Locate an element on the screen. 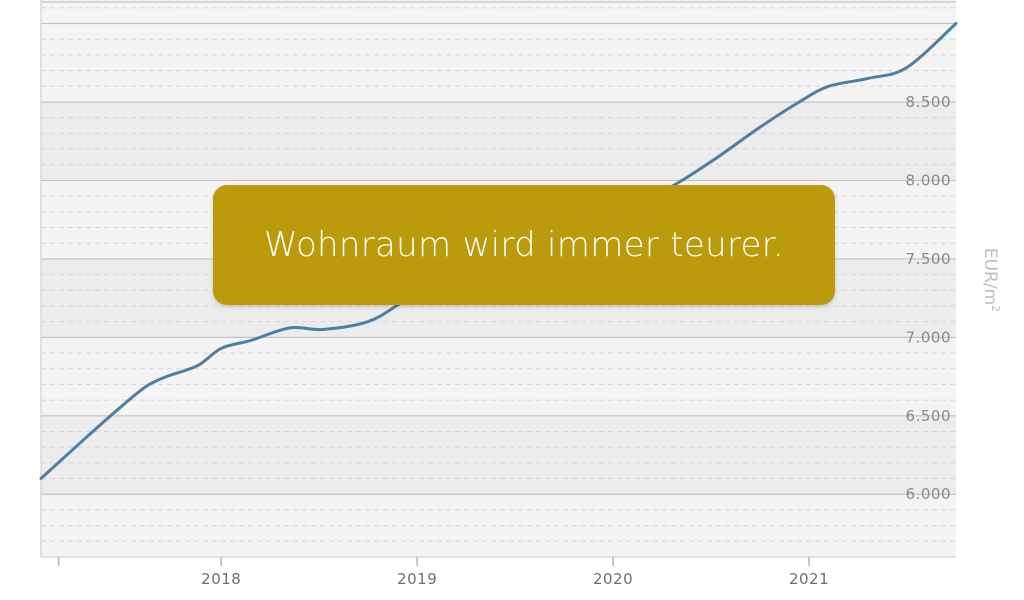  y-axis-unit-label: EUR/m2 is located at coordinates (991, 280).